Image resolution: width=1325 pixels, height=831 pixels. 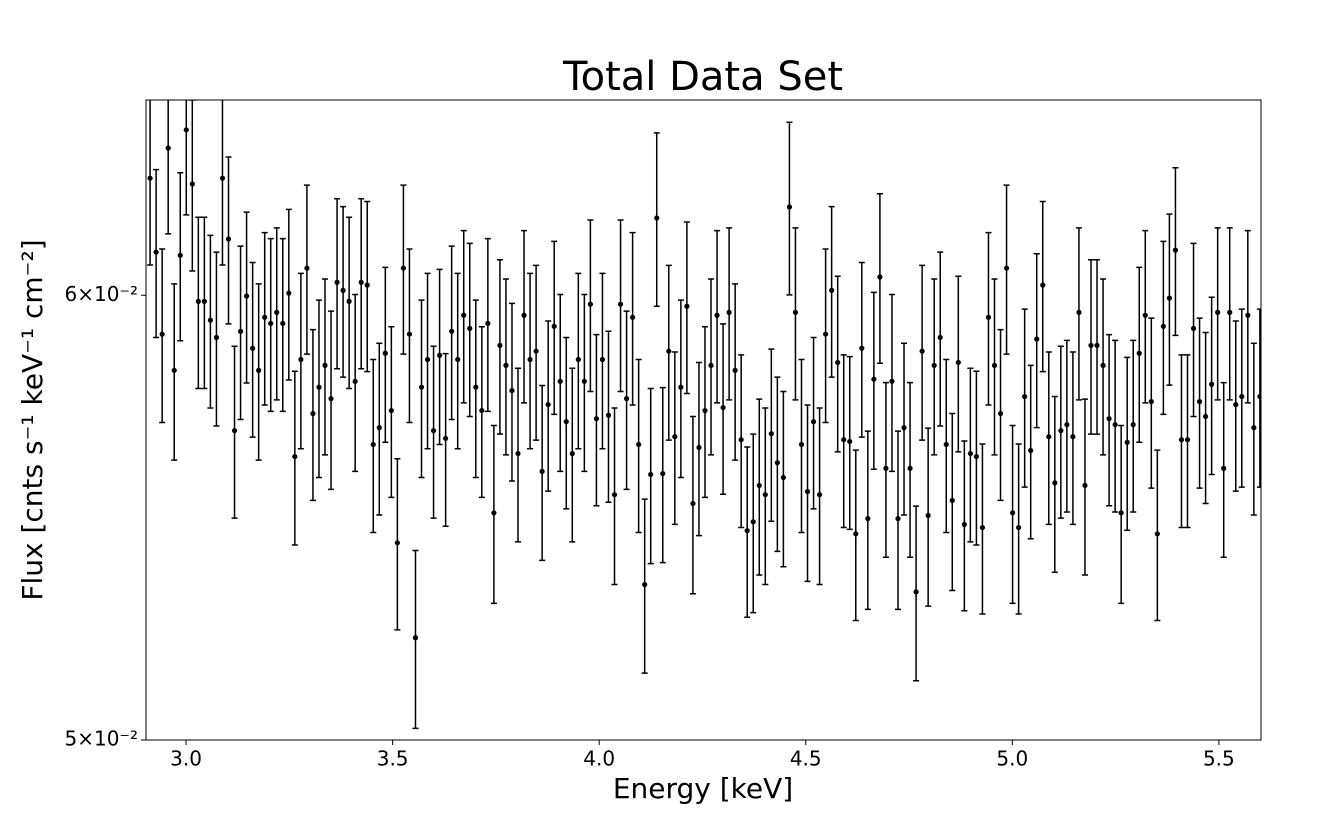 I want to click on x-axis-label: Energy [keV], so click(x=703, y=788).